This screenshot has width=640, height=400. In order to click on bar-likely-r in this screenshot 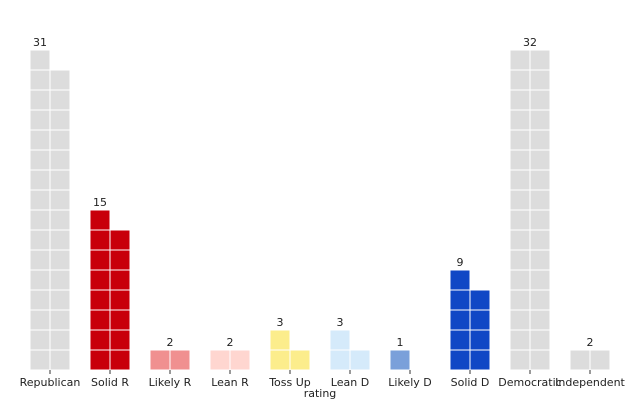, I will do `click(170, 360)`.